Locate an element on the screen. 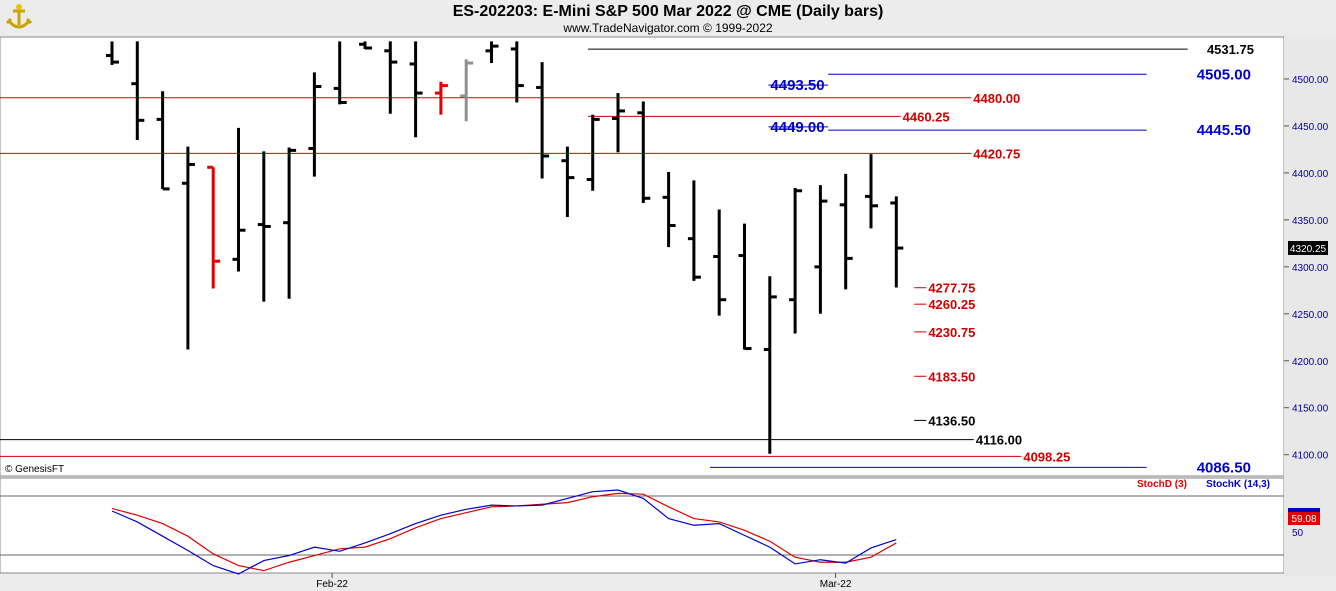 This screenshot has height=591, width=1336. level-label: 4086.50 is located at coordinates (1224, 467).